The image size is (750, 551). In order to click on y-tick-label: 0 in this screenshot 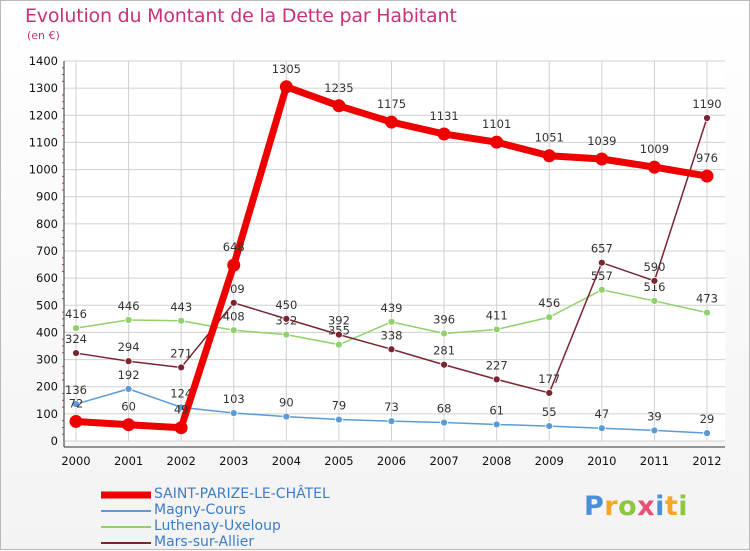, I will do `click(54, 441)`.